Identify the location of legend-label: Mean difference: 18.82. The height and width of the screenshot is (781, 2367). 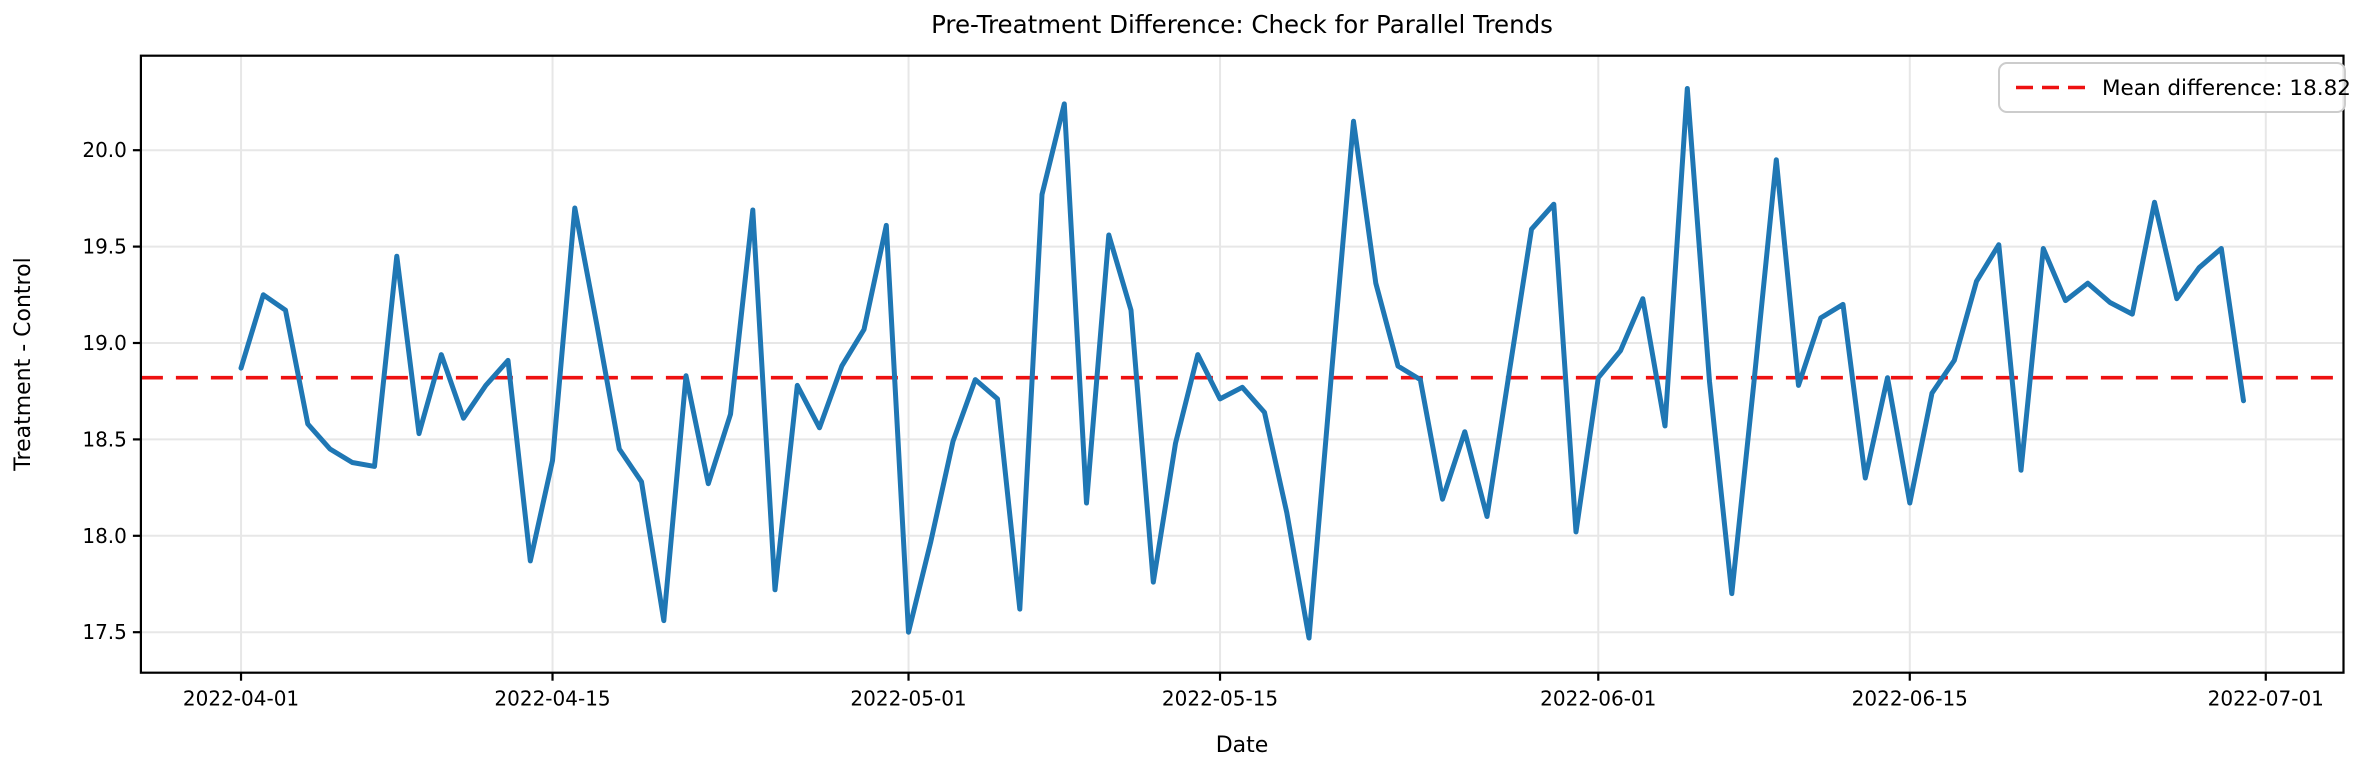
(2226, 88).